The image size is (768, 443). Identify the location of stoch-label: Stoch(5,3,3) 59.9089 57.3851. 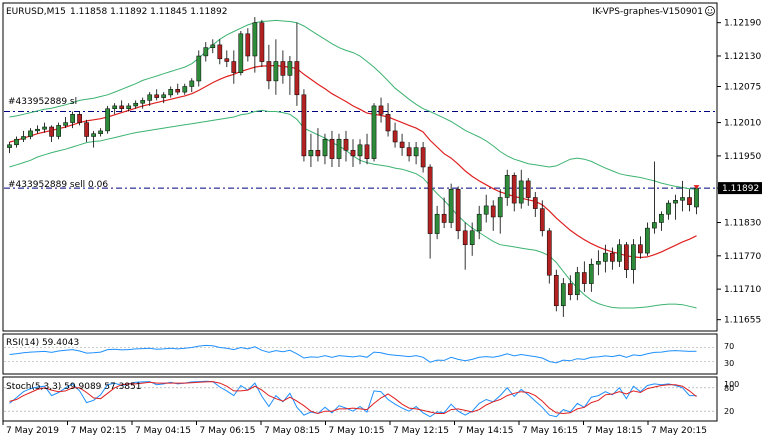
(73, 387).